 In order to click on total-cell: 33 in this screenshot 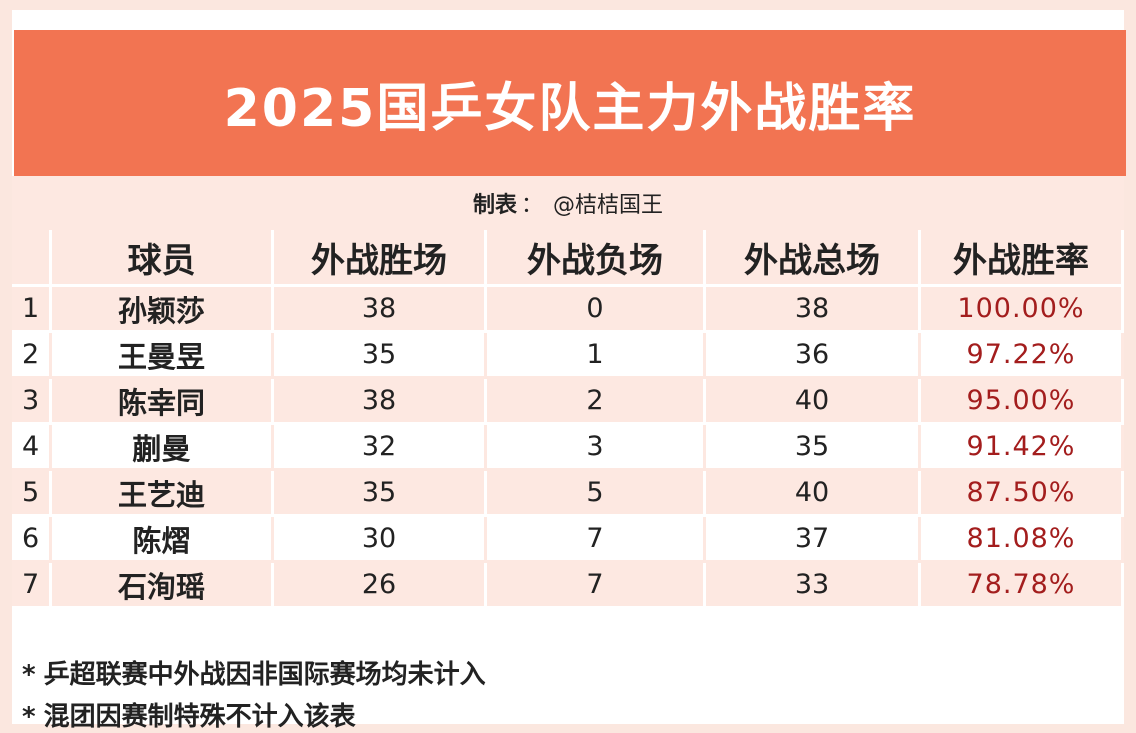, I will do `click(813, 586)`.